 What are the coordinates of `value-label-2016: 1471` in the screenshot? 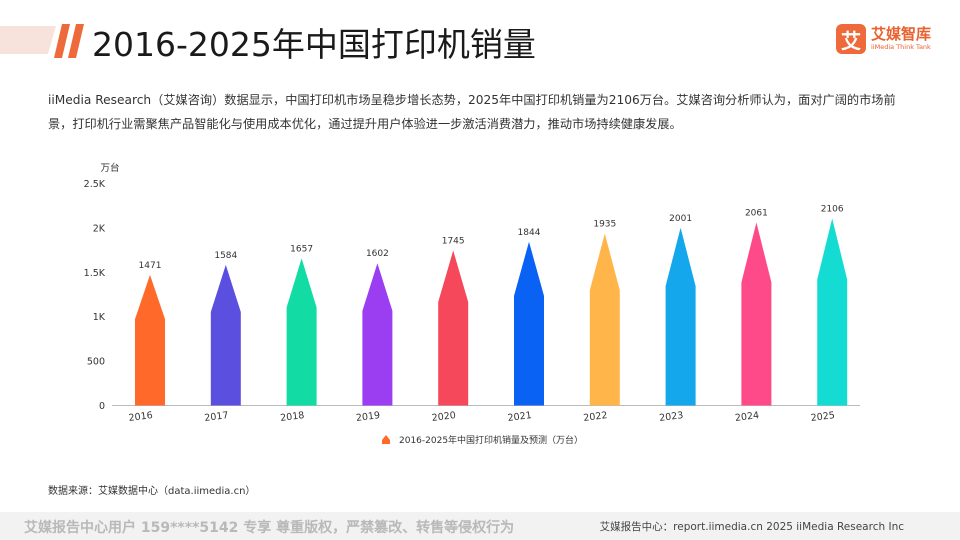 It's located at (150, 266).